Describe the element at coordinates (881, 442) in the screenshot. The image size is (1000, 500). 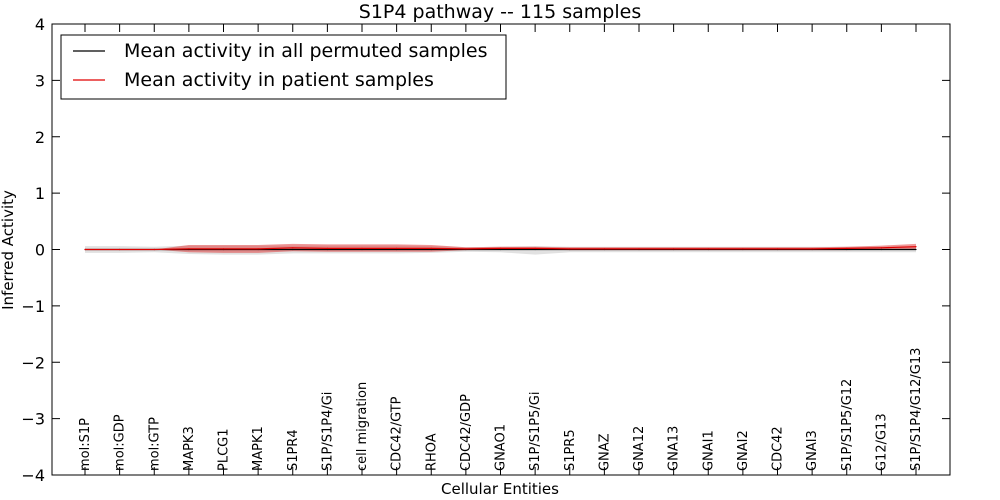
I see `x-tick-label: G12/G13` at that location.